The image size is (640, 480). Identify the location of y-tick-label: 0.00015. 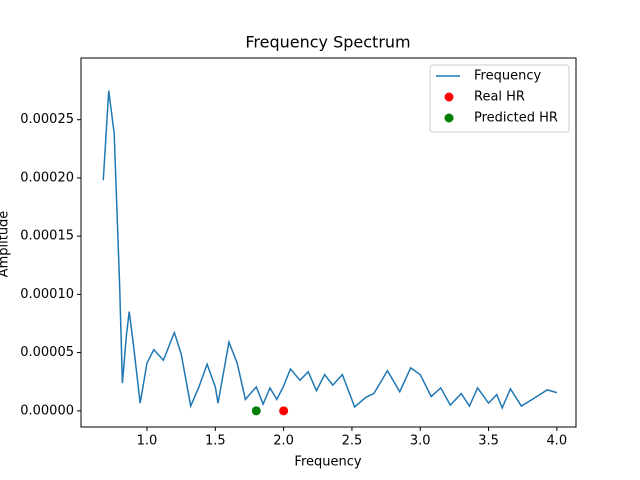
(47, 236).